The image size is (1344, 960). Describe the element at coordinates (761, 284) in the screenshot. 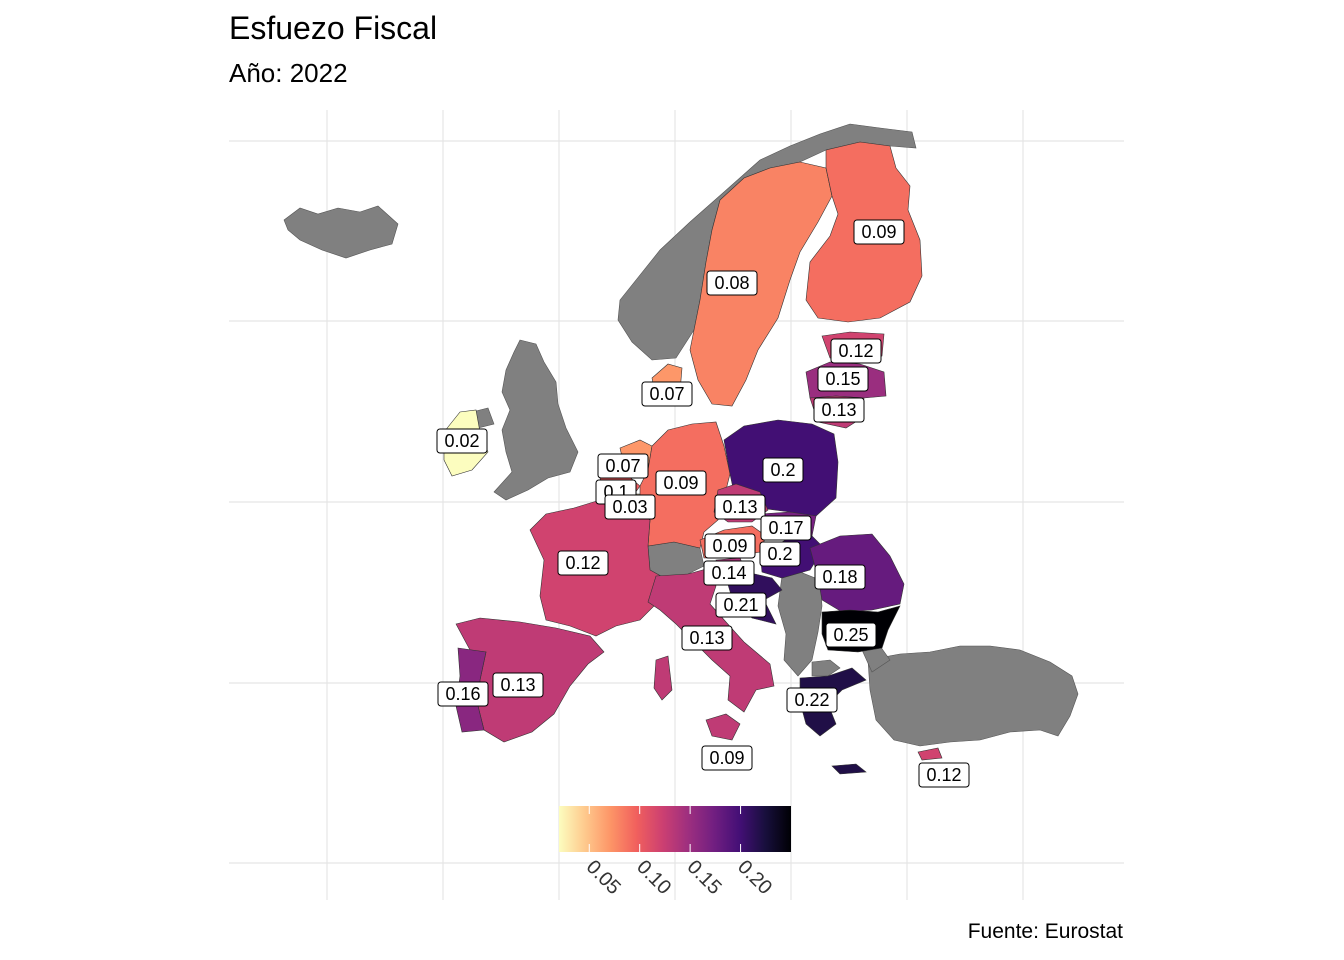

I see `region-SE` at that location.